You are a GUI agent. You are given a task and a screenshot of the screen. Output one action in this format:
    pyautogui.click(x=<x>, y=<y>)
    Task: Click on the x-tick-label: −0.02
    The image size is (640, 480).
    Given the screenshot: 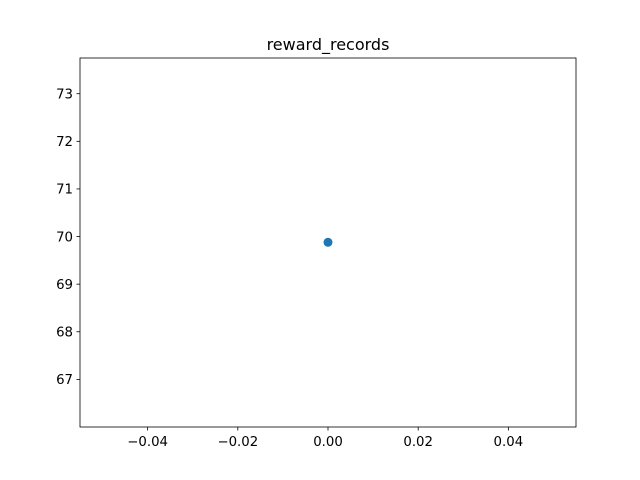 What is the action you would take?
    pyautogui.click(x=237, y=442)
    